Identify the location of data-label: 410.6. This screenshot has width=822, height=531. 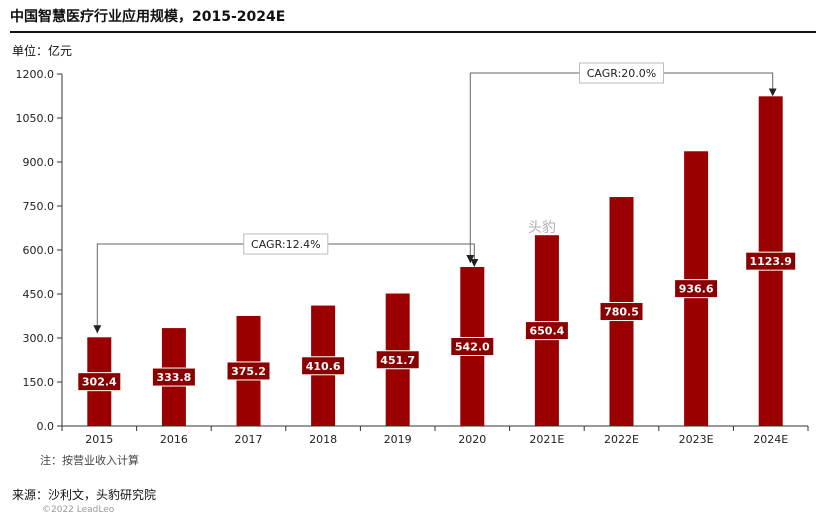
(323, 366).